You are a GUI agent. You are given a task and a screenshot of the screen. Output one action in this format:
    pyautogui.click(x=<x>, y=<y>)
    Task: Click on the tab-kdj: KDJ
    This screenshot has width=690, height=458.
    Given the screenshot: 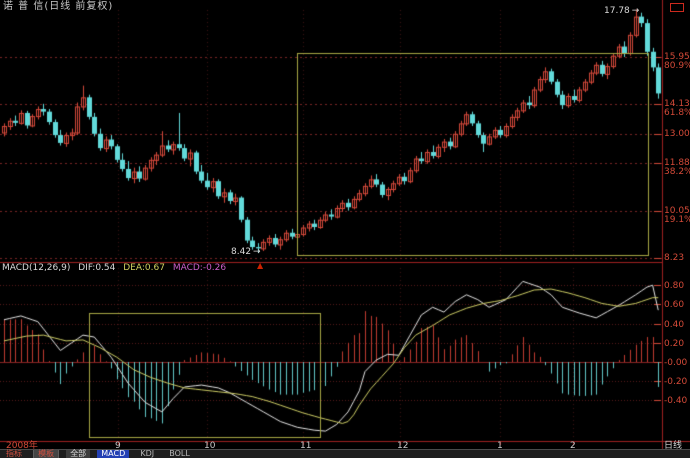 What is the action you would take?
    pyautogui.click(x=147, y=453)
    